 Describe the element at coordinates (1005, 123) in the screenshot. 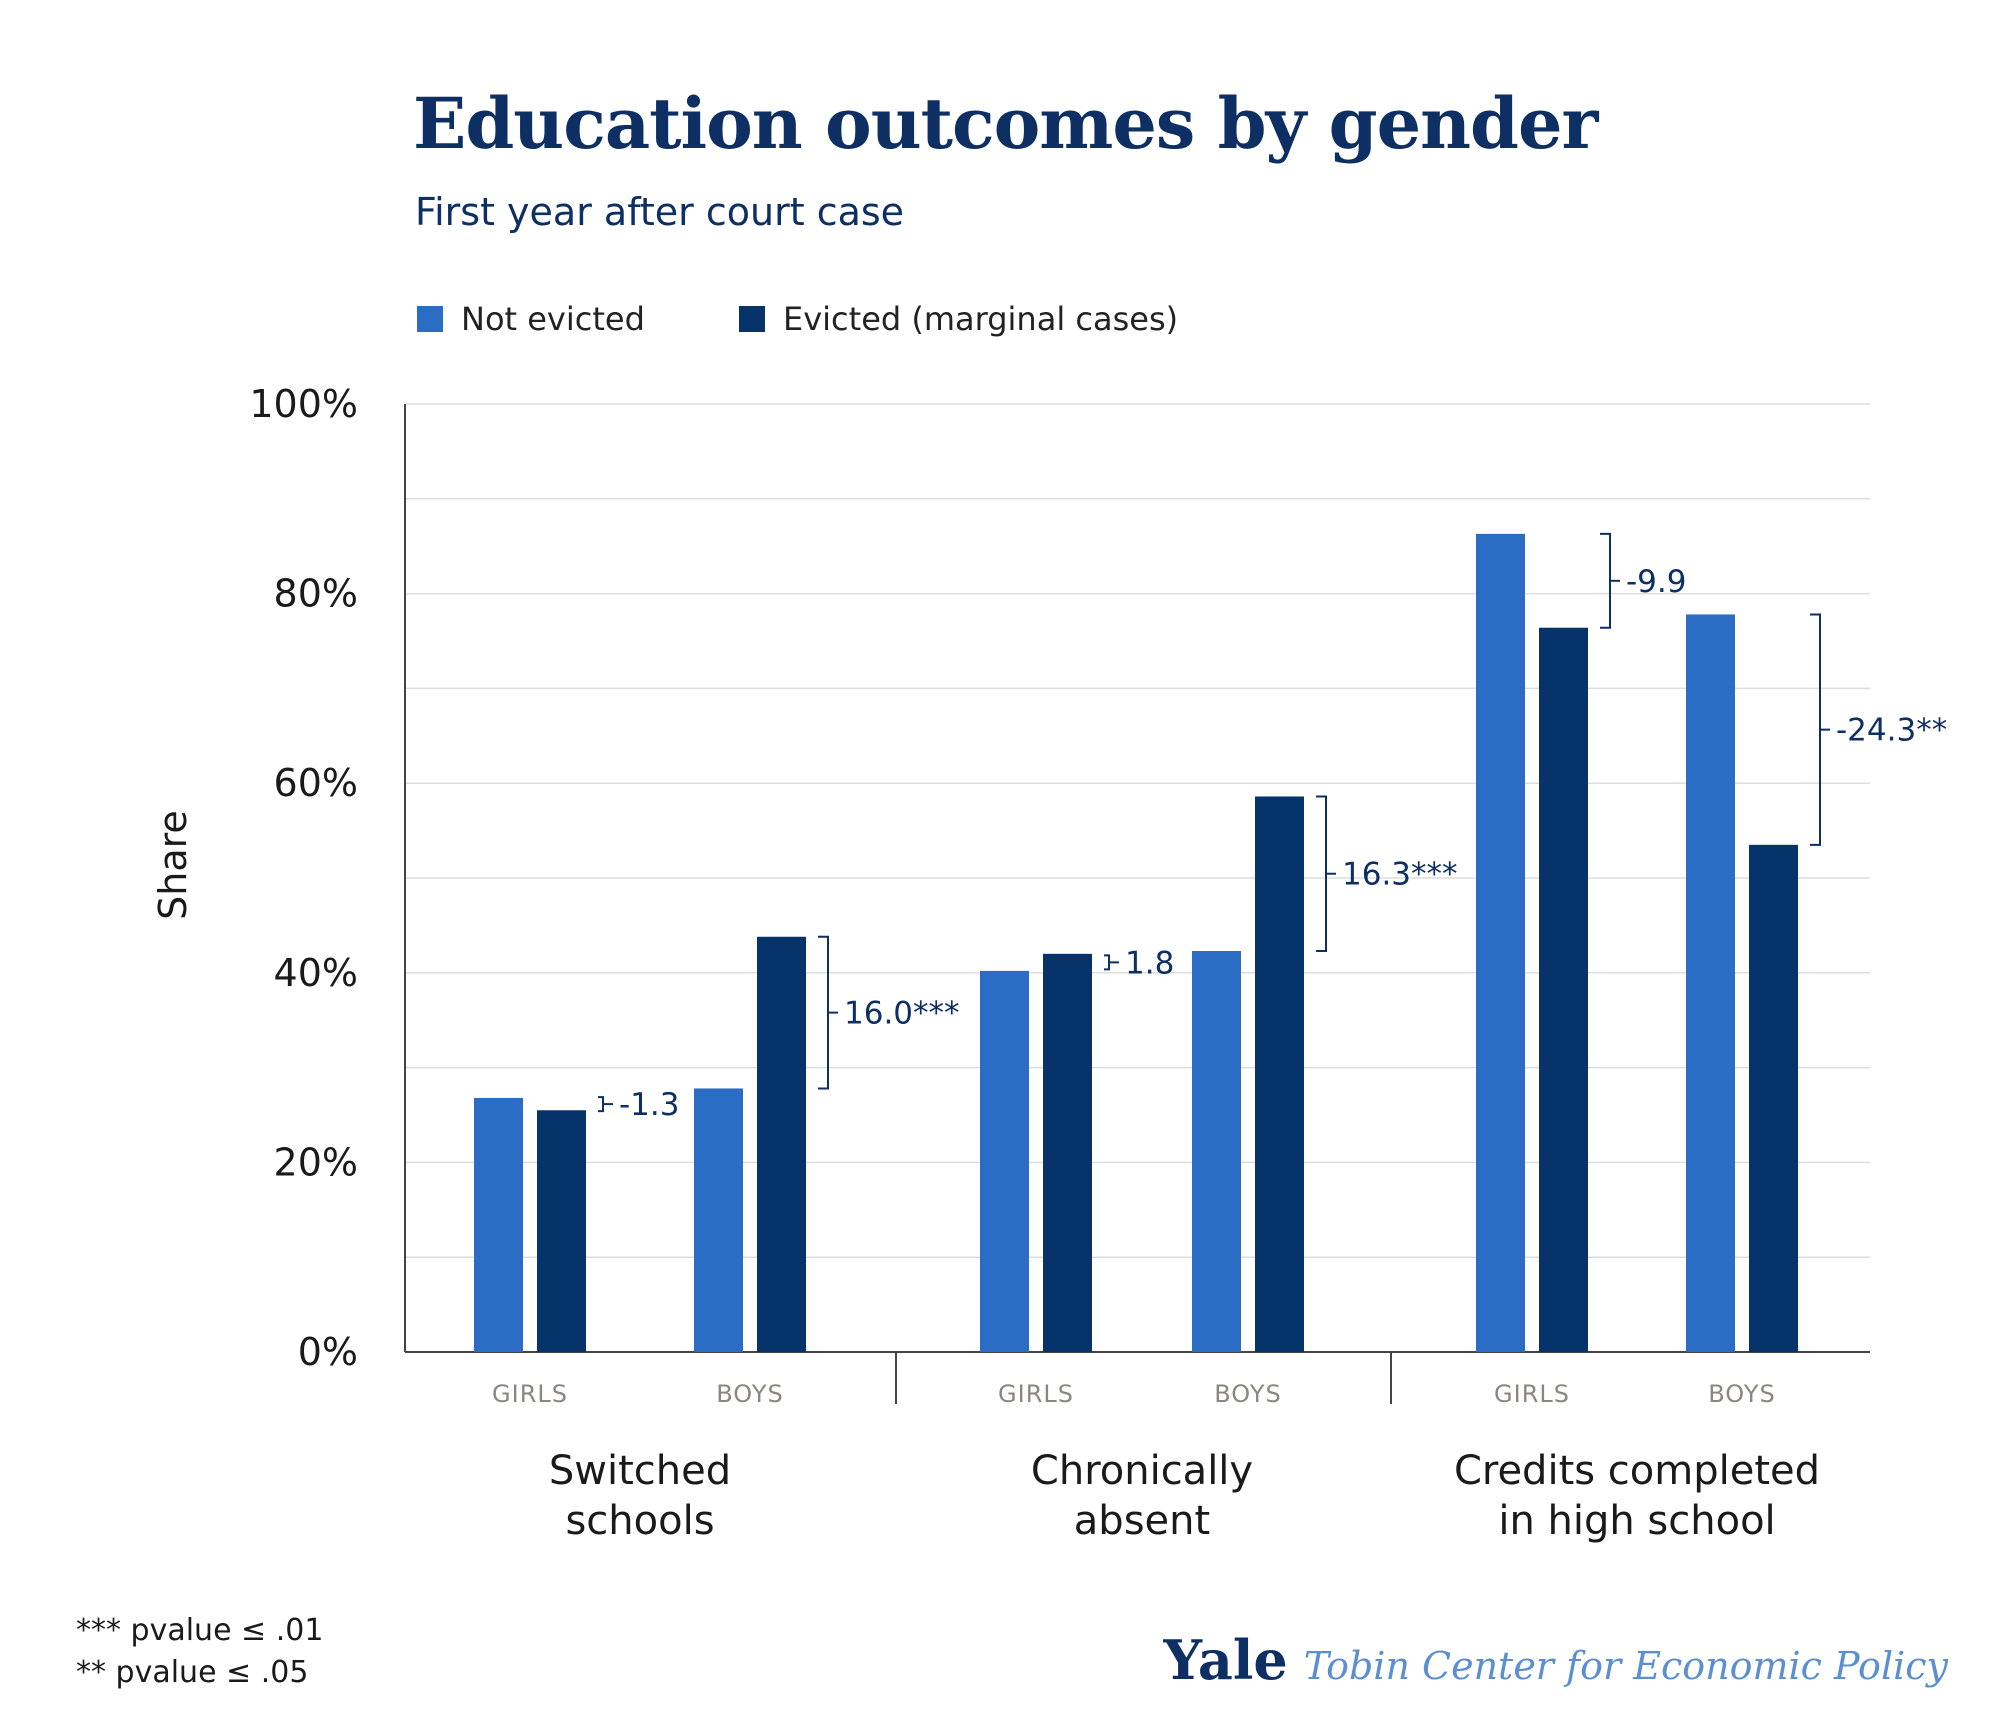

I see `chart-title: Education outcomes by gender` at that location.